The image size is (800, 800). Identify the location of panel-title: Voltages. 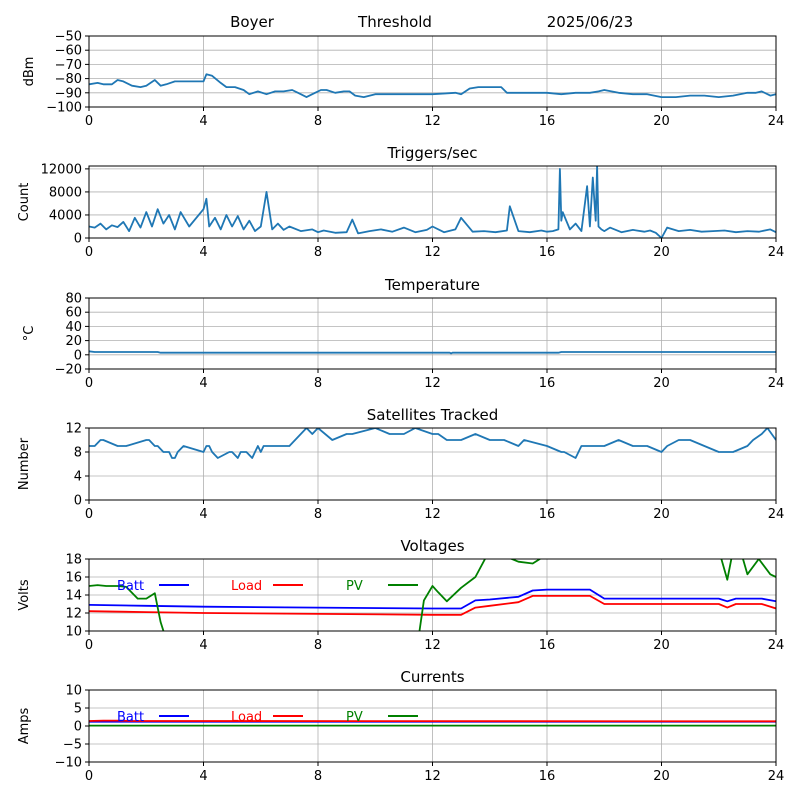
(432, 546).